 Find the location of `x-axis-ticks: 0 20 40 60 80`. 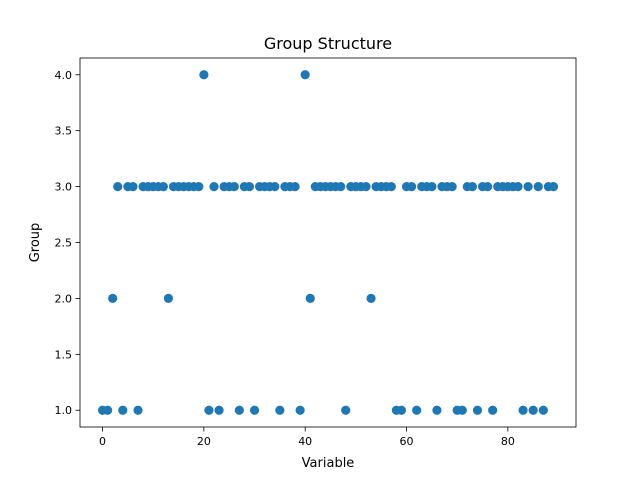

x-axis-ticks: 0 20 40 60 80 is located at coordinates (307, 437).